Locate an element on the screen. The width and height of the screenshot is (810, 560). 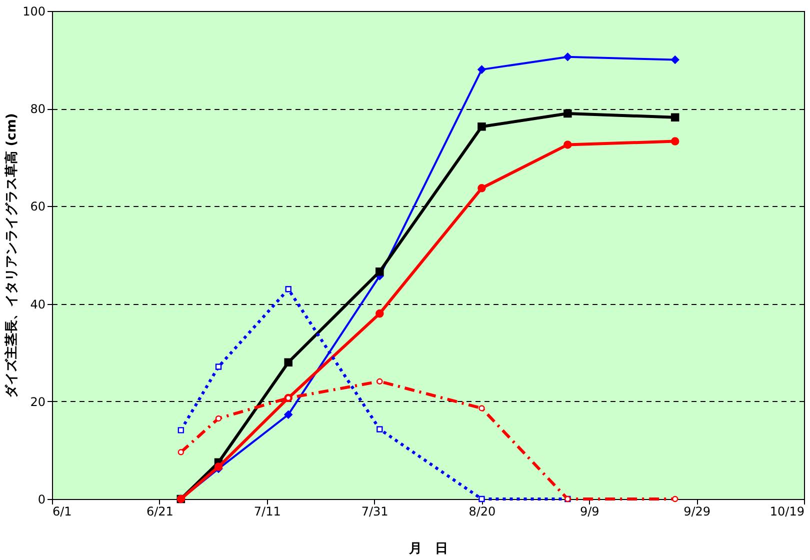
x-axis-title: 月 日 is located at coordinates (428, 549).